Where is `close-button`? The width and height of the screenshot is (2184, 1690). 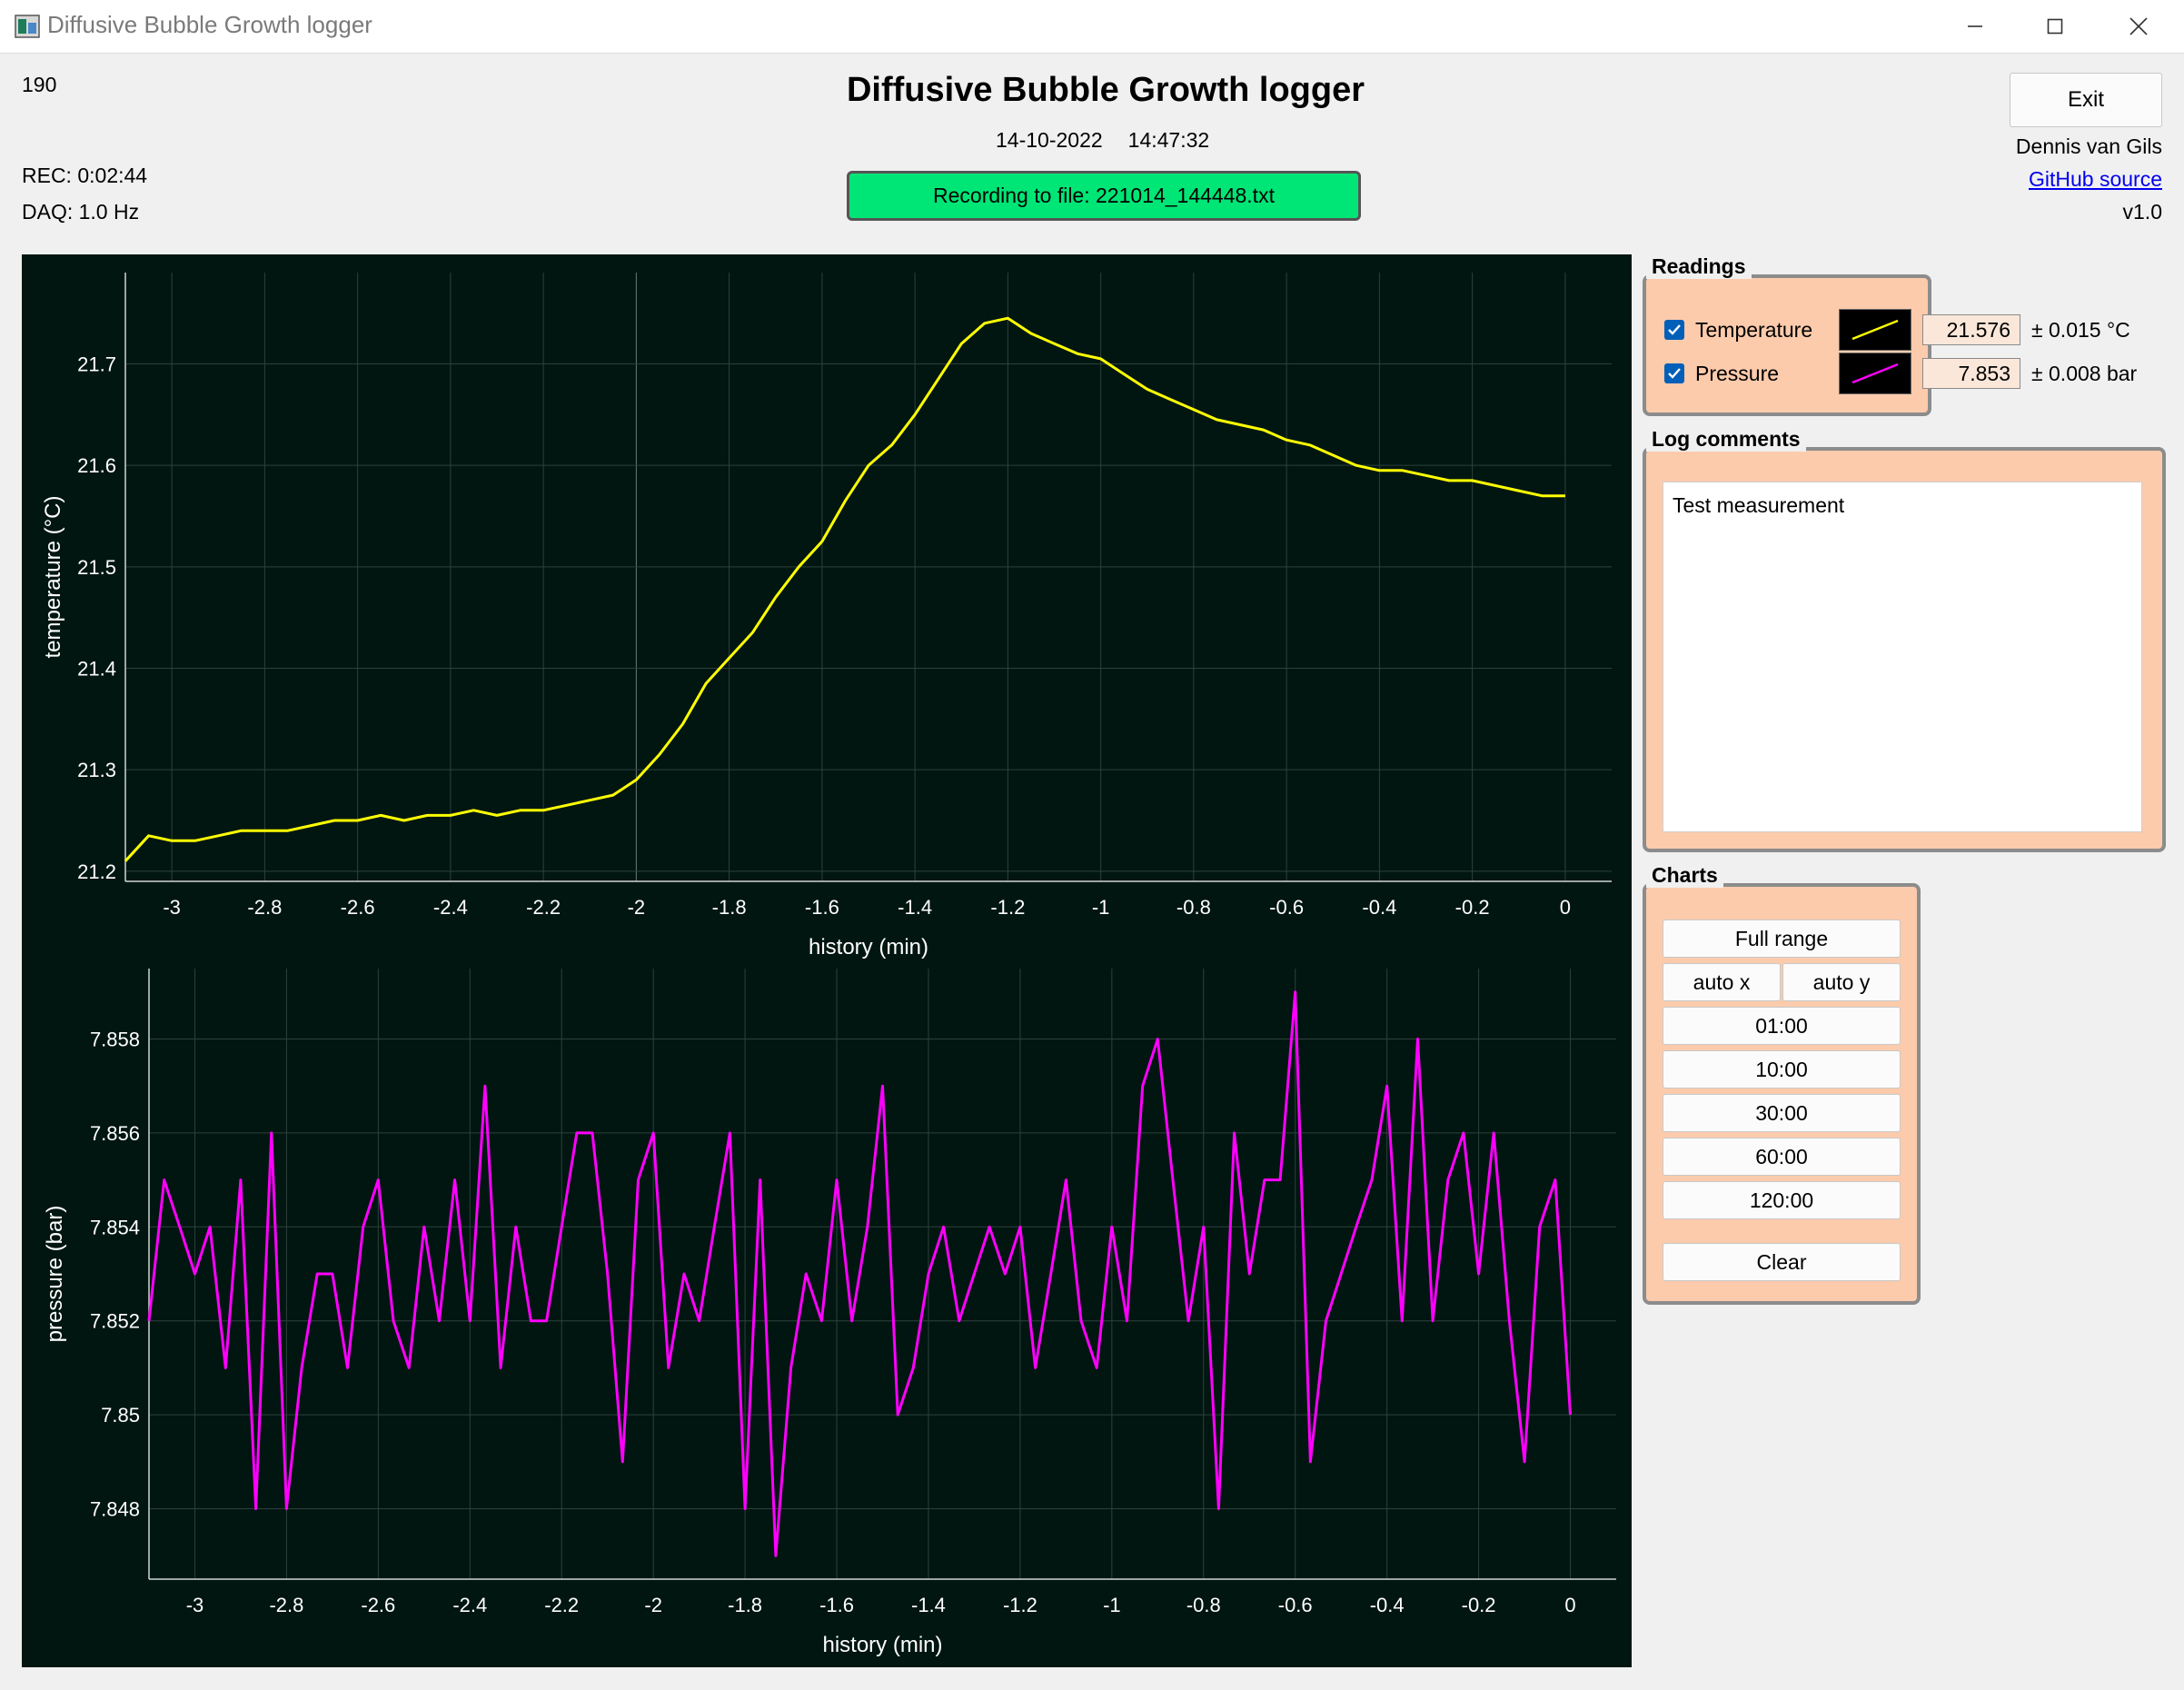 close-button is located at coordinates (2138, 27).